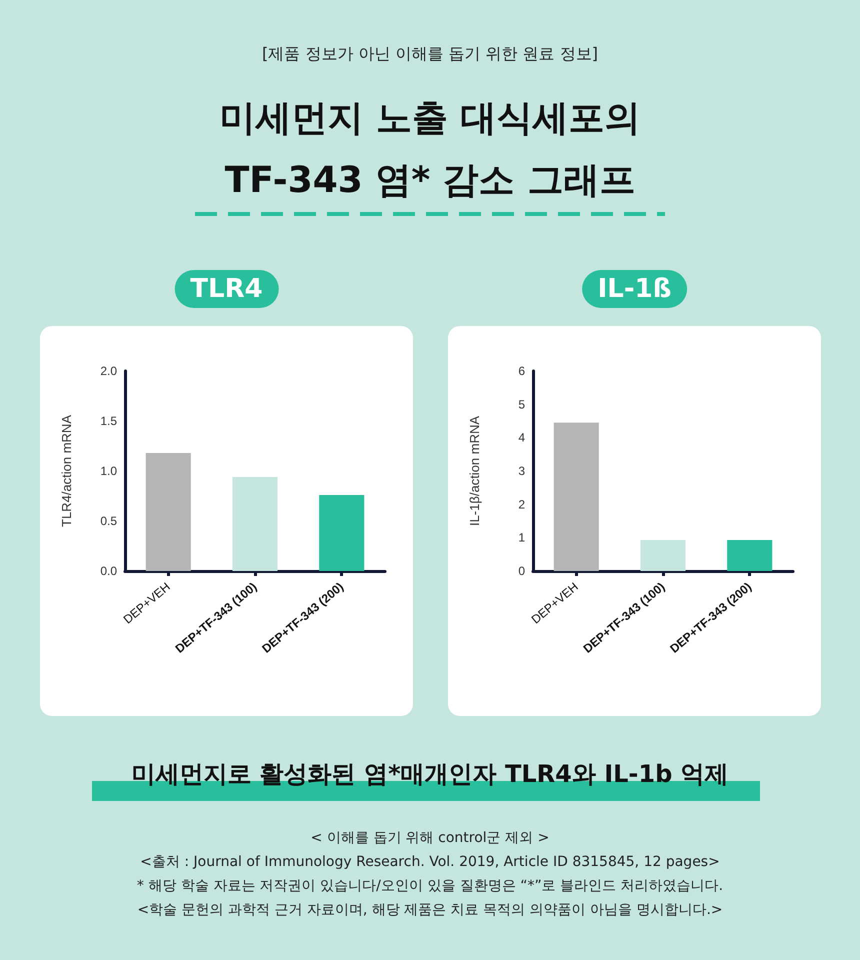 This screenshot has width=860, height=960. I want to click on y-tick-label: 5, so click(522, 404).